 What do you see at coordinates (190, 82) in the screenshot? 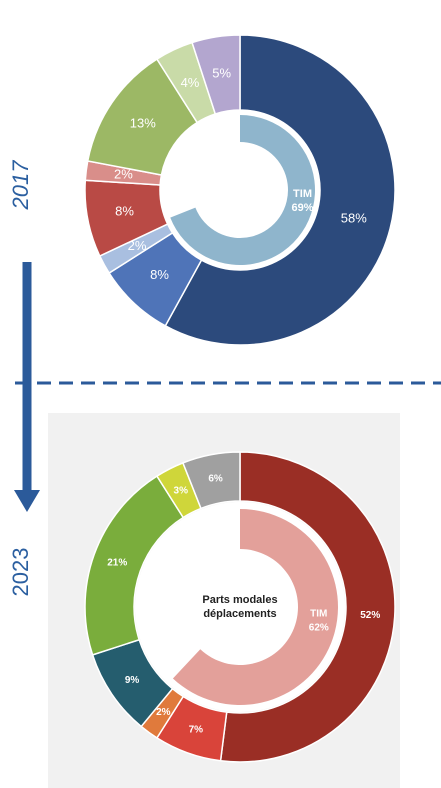
I see `segment-label: 4%` at bounding box center [190, 82].